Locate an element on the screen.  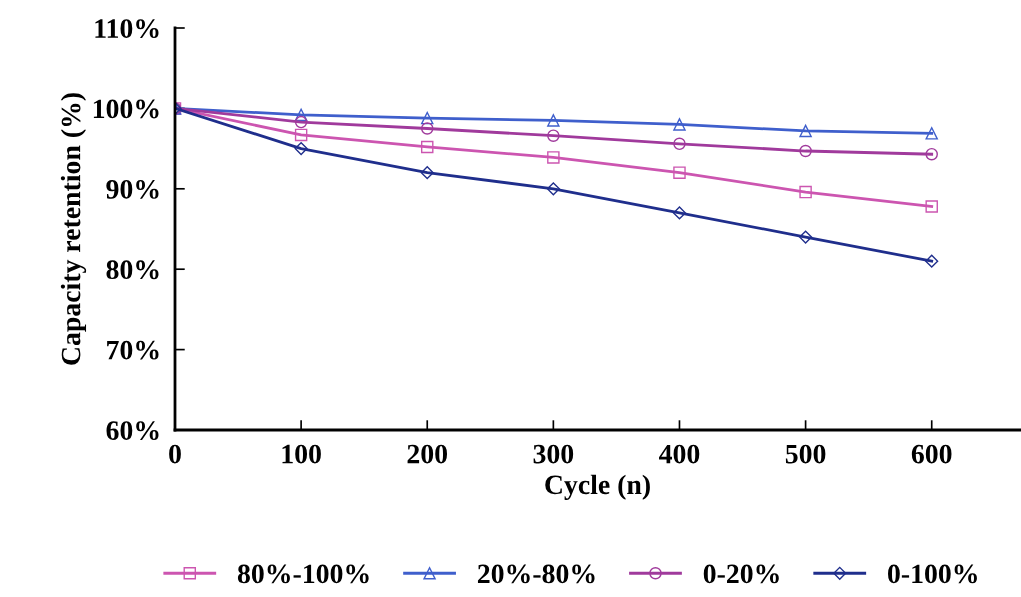
y-tick-label: 80% is located at coordinates (132, 270).